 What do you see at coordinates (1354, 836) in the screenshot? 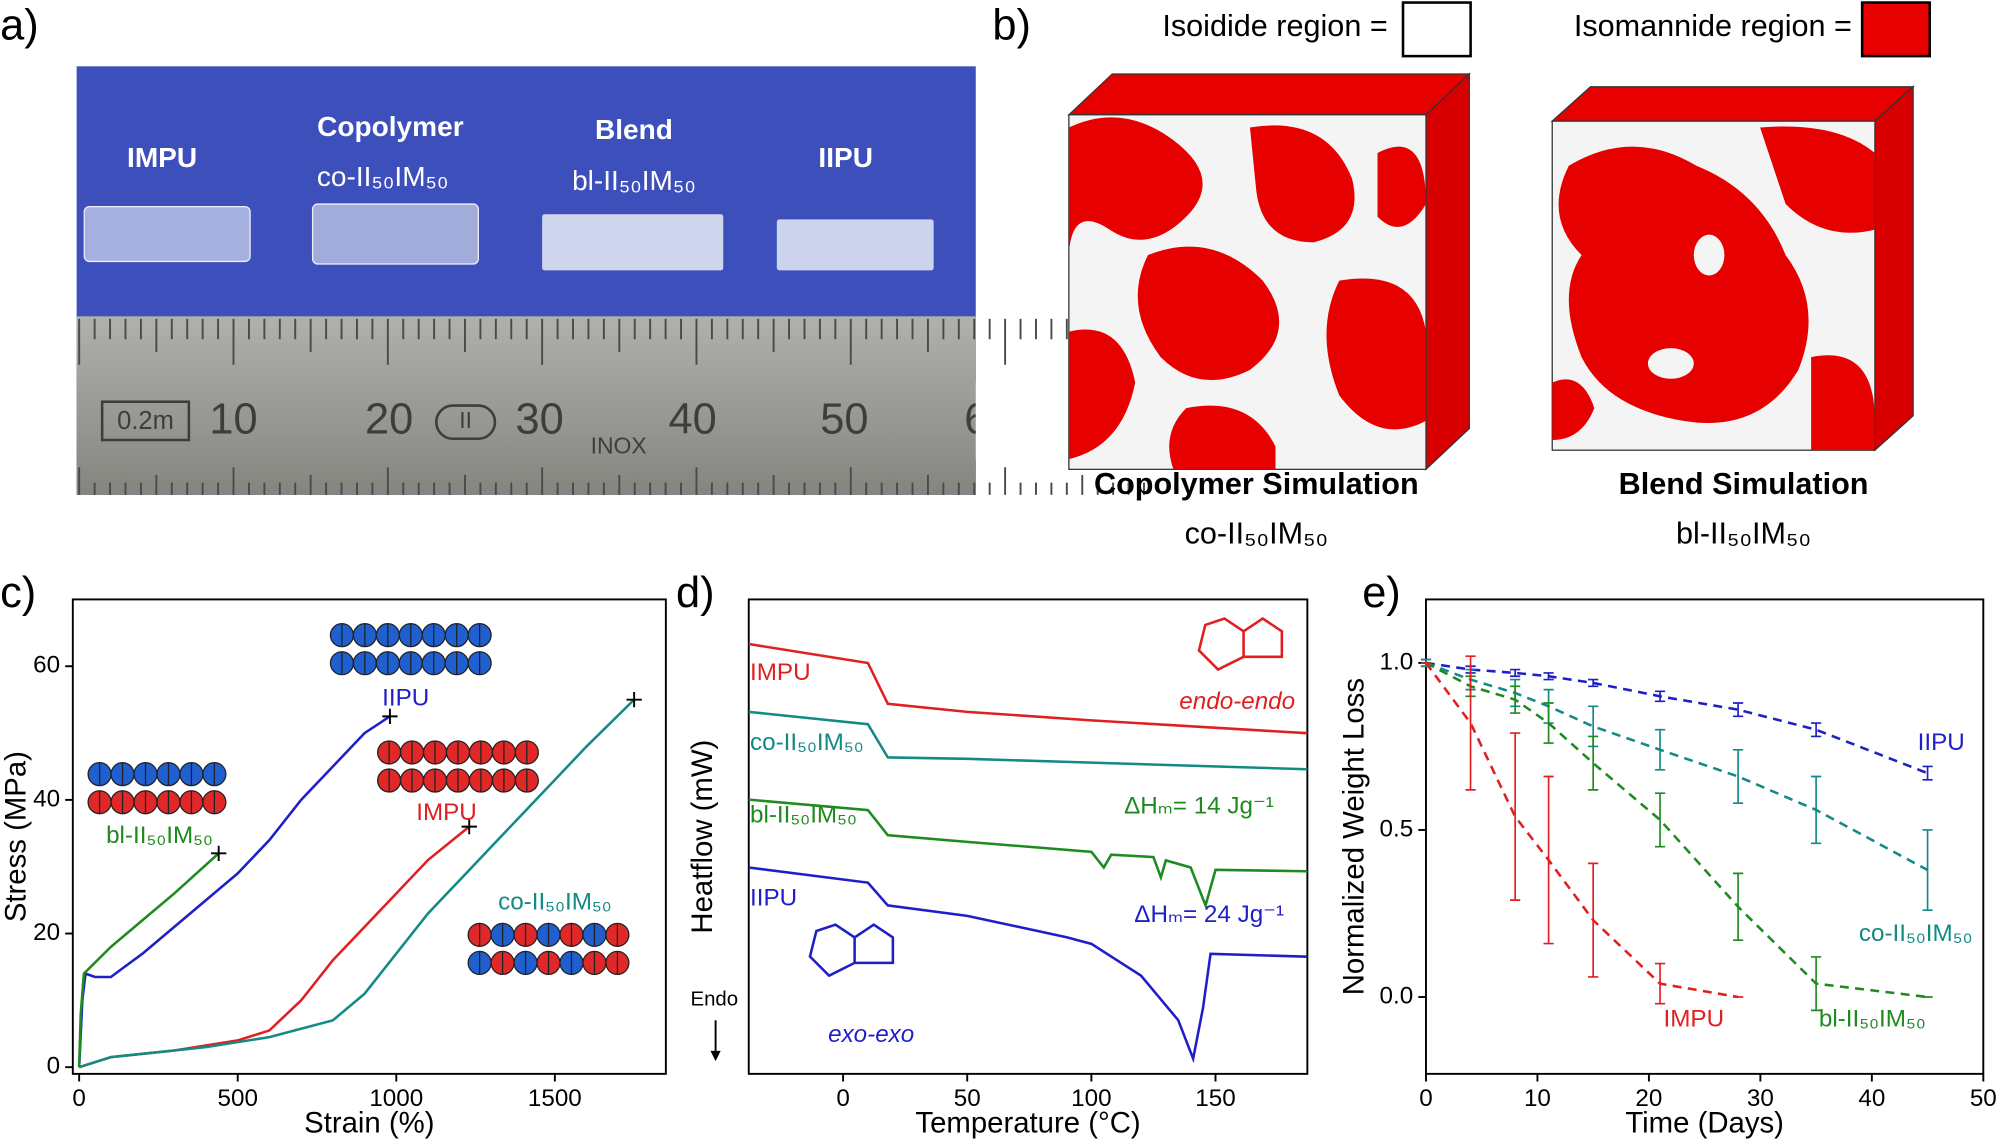
I see `y-axis-label: Normalized Weight Loss` at bounding box center [1354, 836].